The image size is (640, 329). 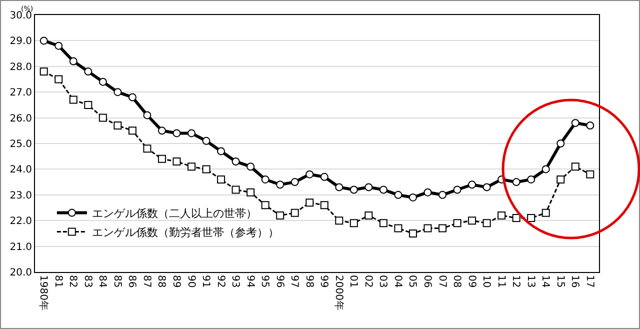 What do you see at coordinates (44, 292) in the screenshot?
I see `x-tick-label: 1980年` at bounding box center [44, 292].